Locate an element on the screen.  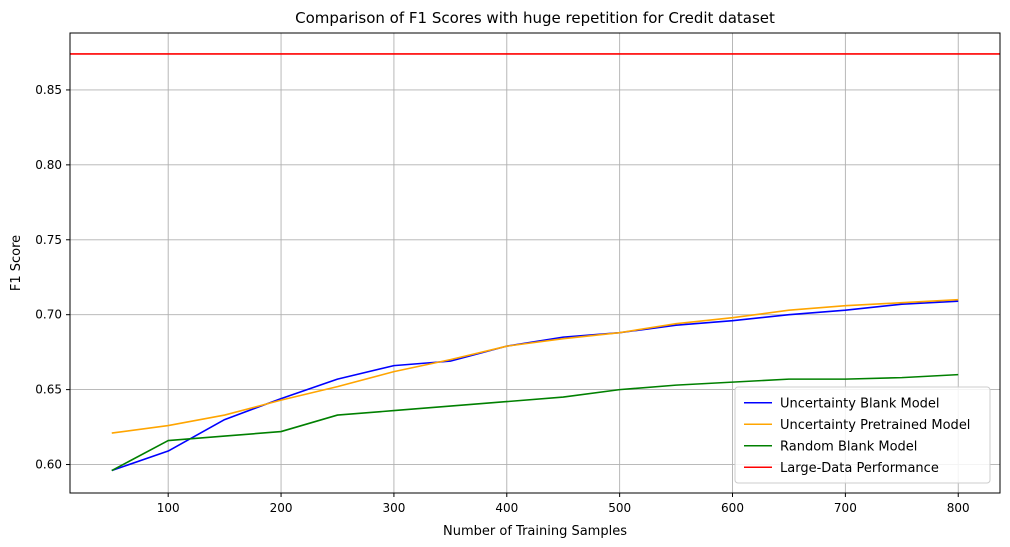
y-tick-label: 0.60 is located at coordinates (48, 465).